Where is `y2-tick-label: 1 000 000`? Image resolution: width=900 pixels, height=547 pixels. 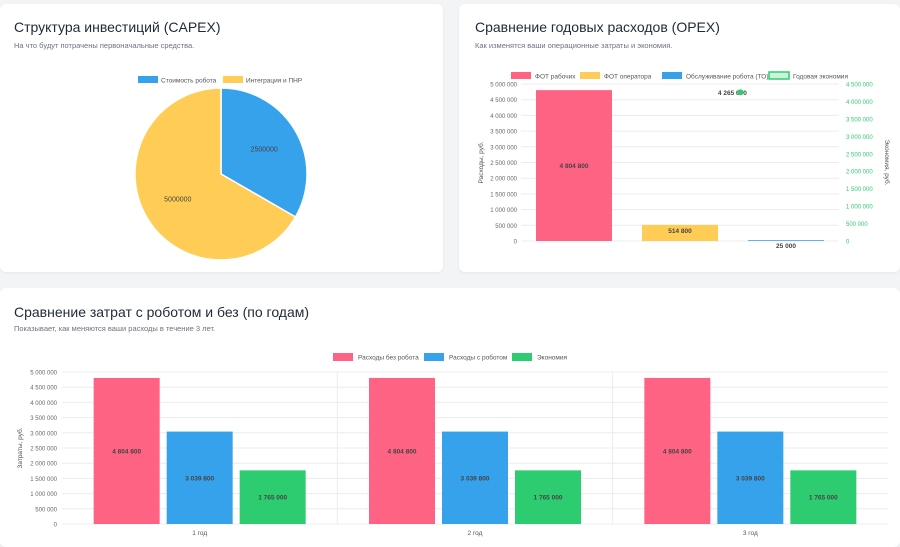
y2-tick-label: 1 000 000 is located at coordinates (859, 208).